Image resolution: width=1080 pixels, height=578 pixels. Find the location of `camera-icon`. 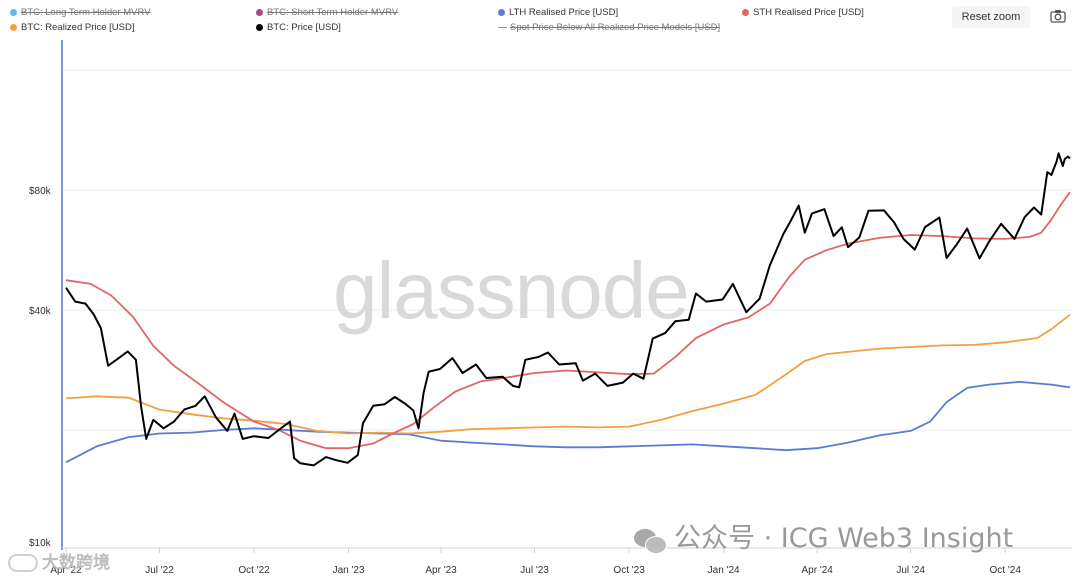

camera-icon is located at coordinates (1058, 16).